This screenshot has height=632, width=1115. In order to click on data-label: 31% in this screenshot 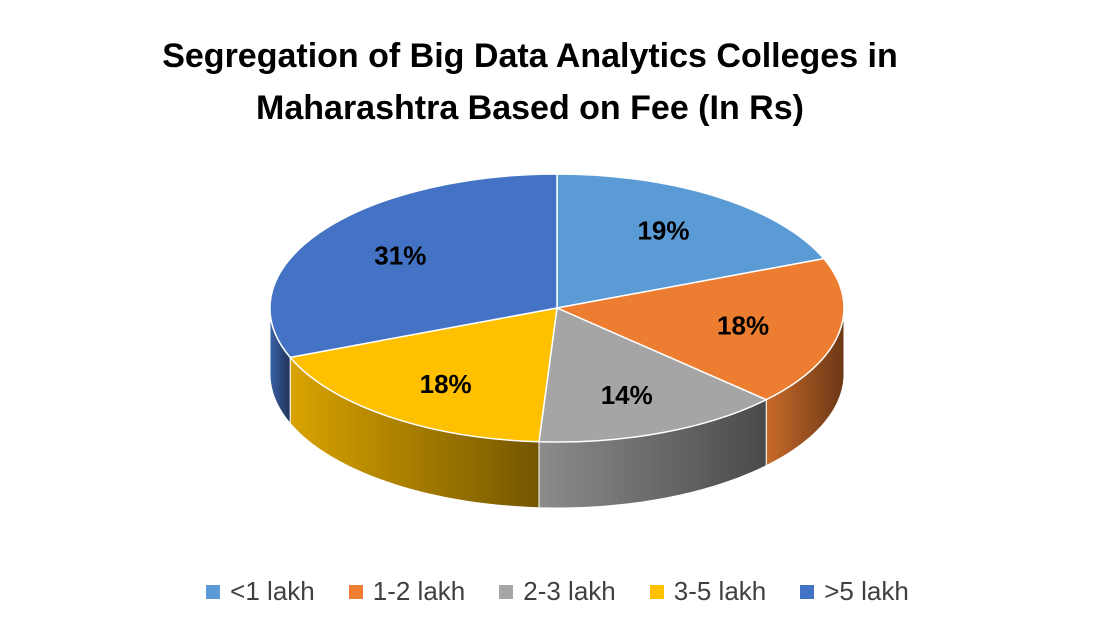, I will do `click(400, 255)`.